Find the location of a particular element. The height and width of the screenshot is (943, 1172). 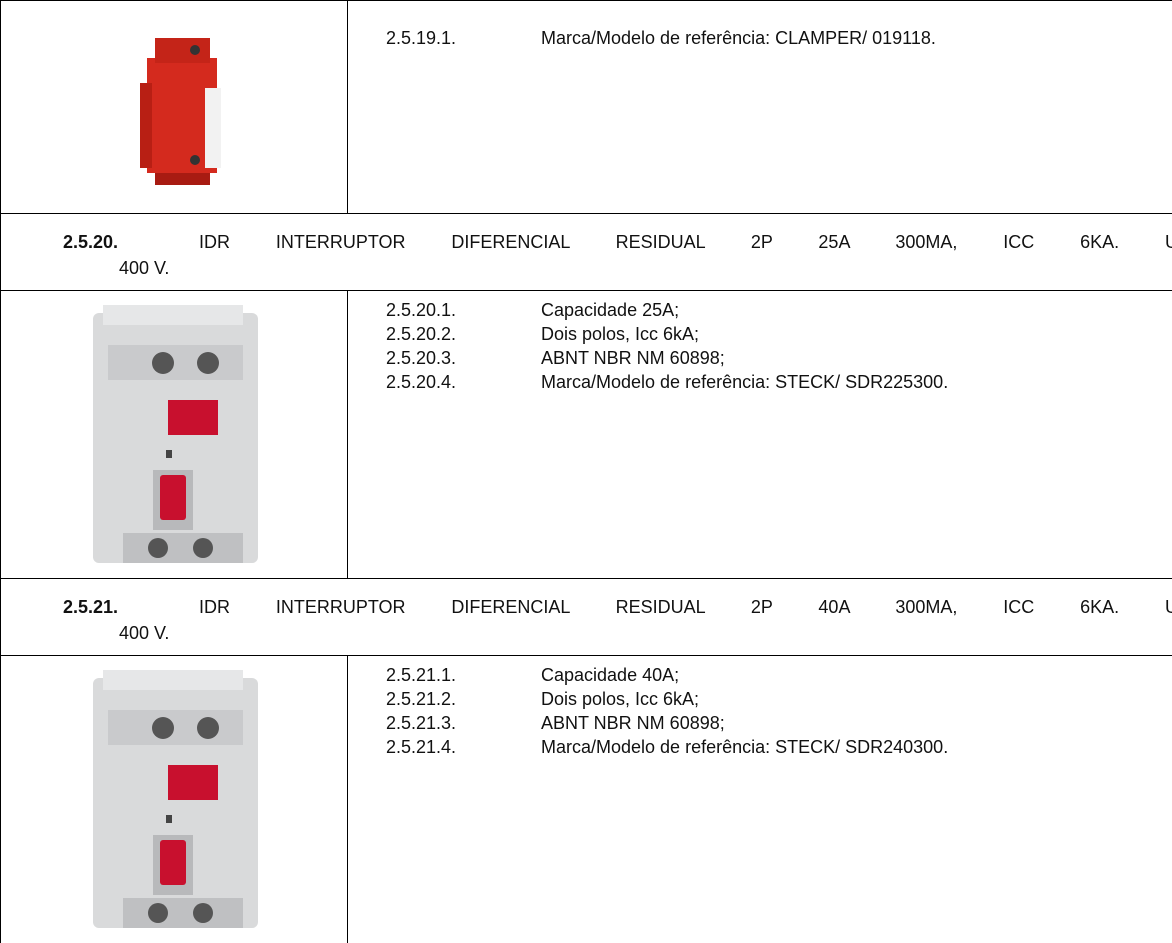

item-number: 2.5.20.3. is located at coordinates (421, 358).